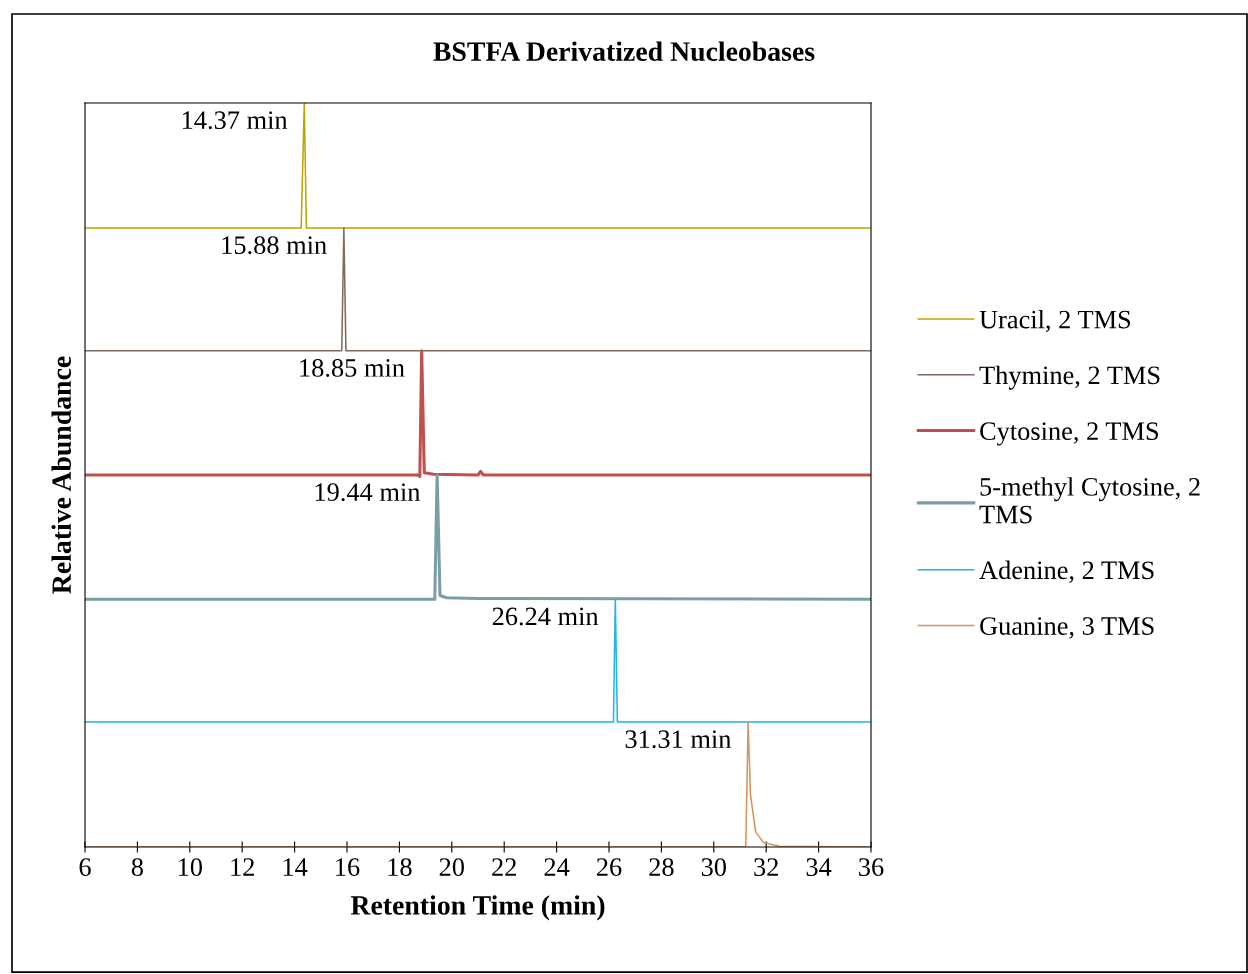  Describe the element at coordinates (504, 867) in the screenshot. I see `x-tick-label: 22` at that location.